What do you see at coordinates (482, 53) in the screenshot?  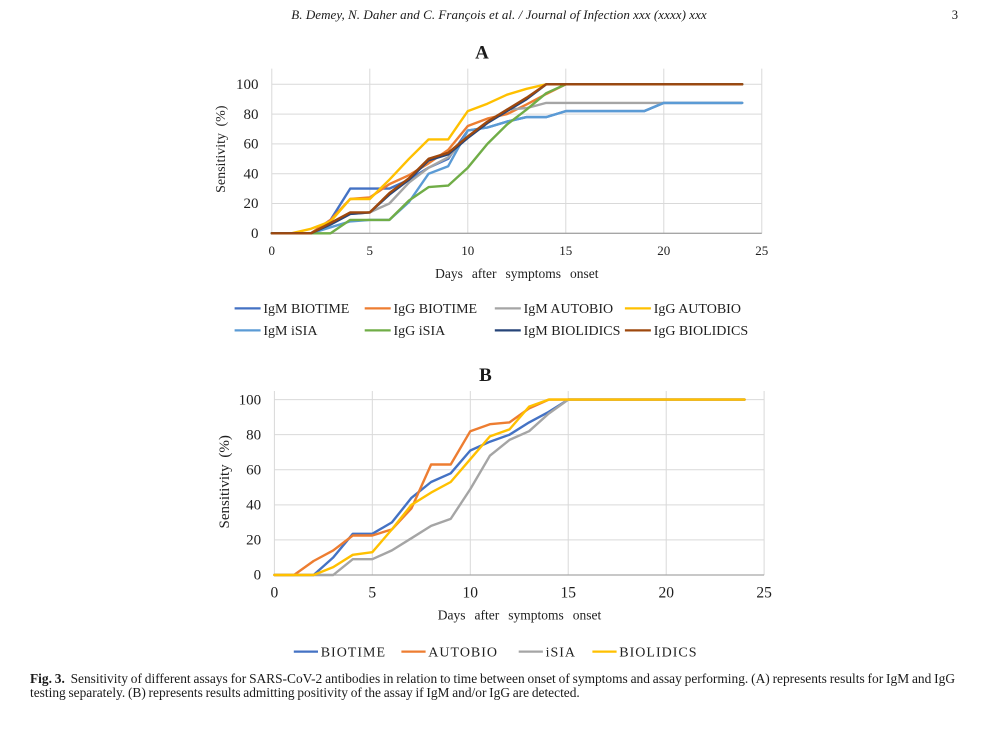 I see `svg-text: A` at bounding box center [482, 53].